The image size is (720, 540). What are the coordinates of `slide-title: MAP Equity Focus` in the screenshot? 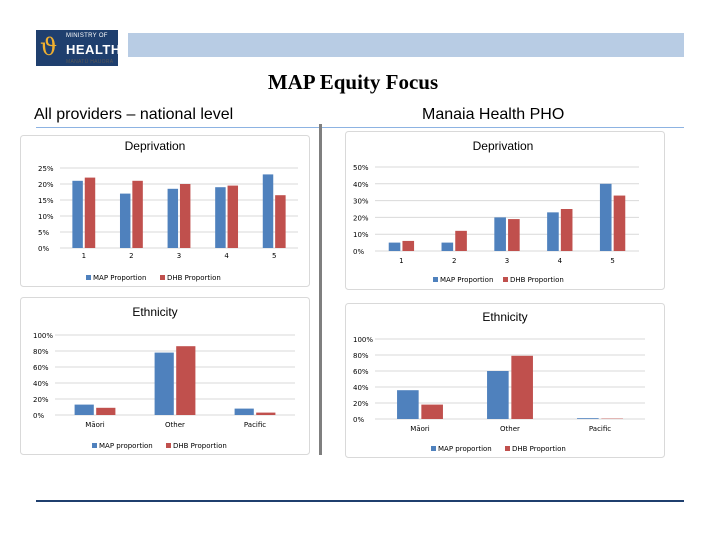 It's located at (353, 82).